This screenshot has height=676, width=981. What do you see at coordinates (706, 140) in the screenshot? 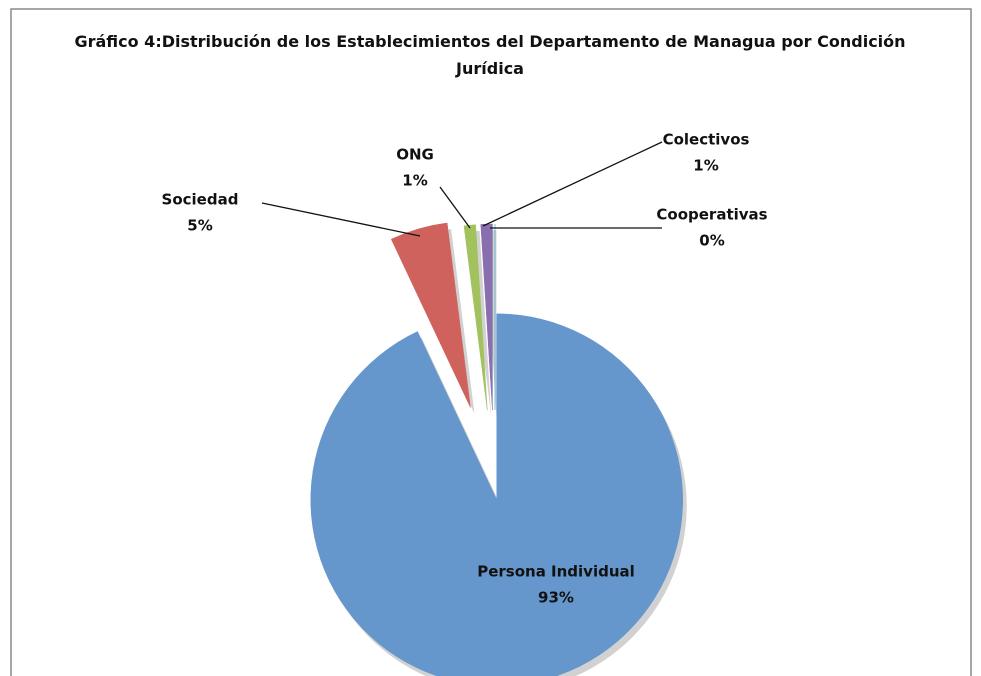
I see `slice-category-label: Colectivos` at bounding box center [706, 140].